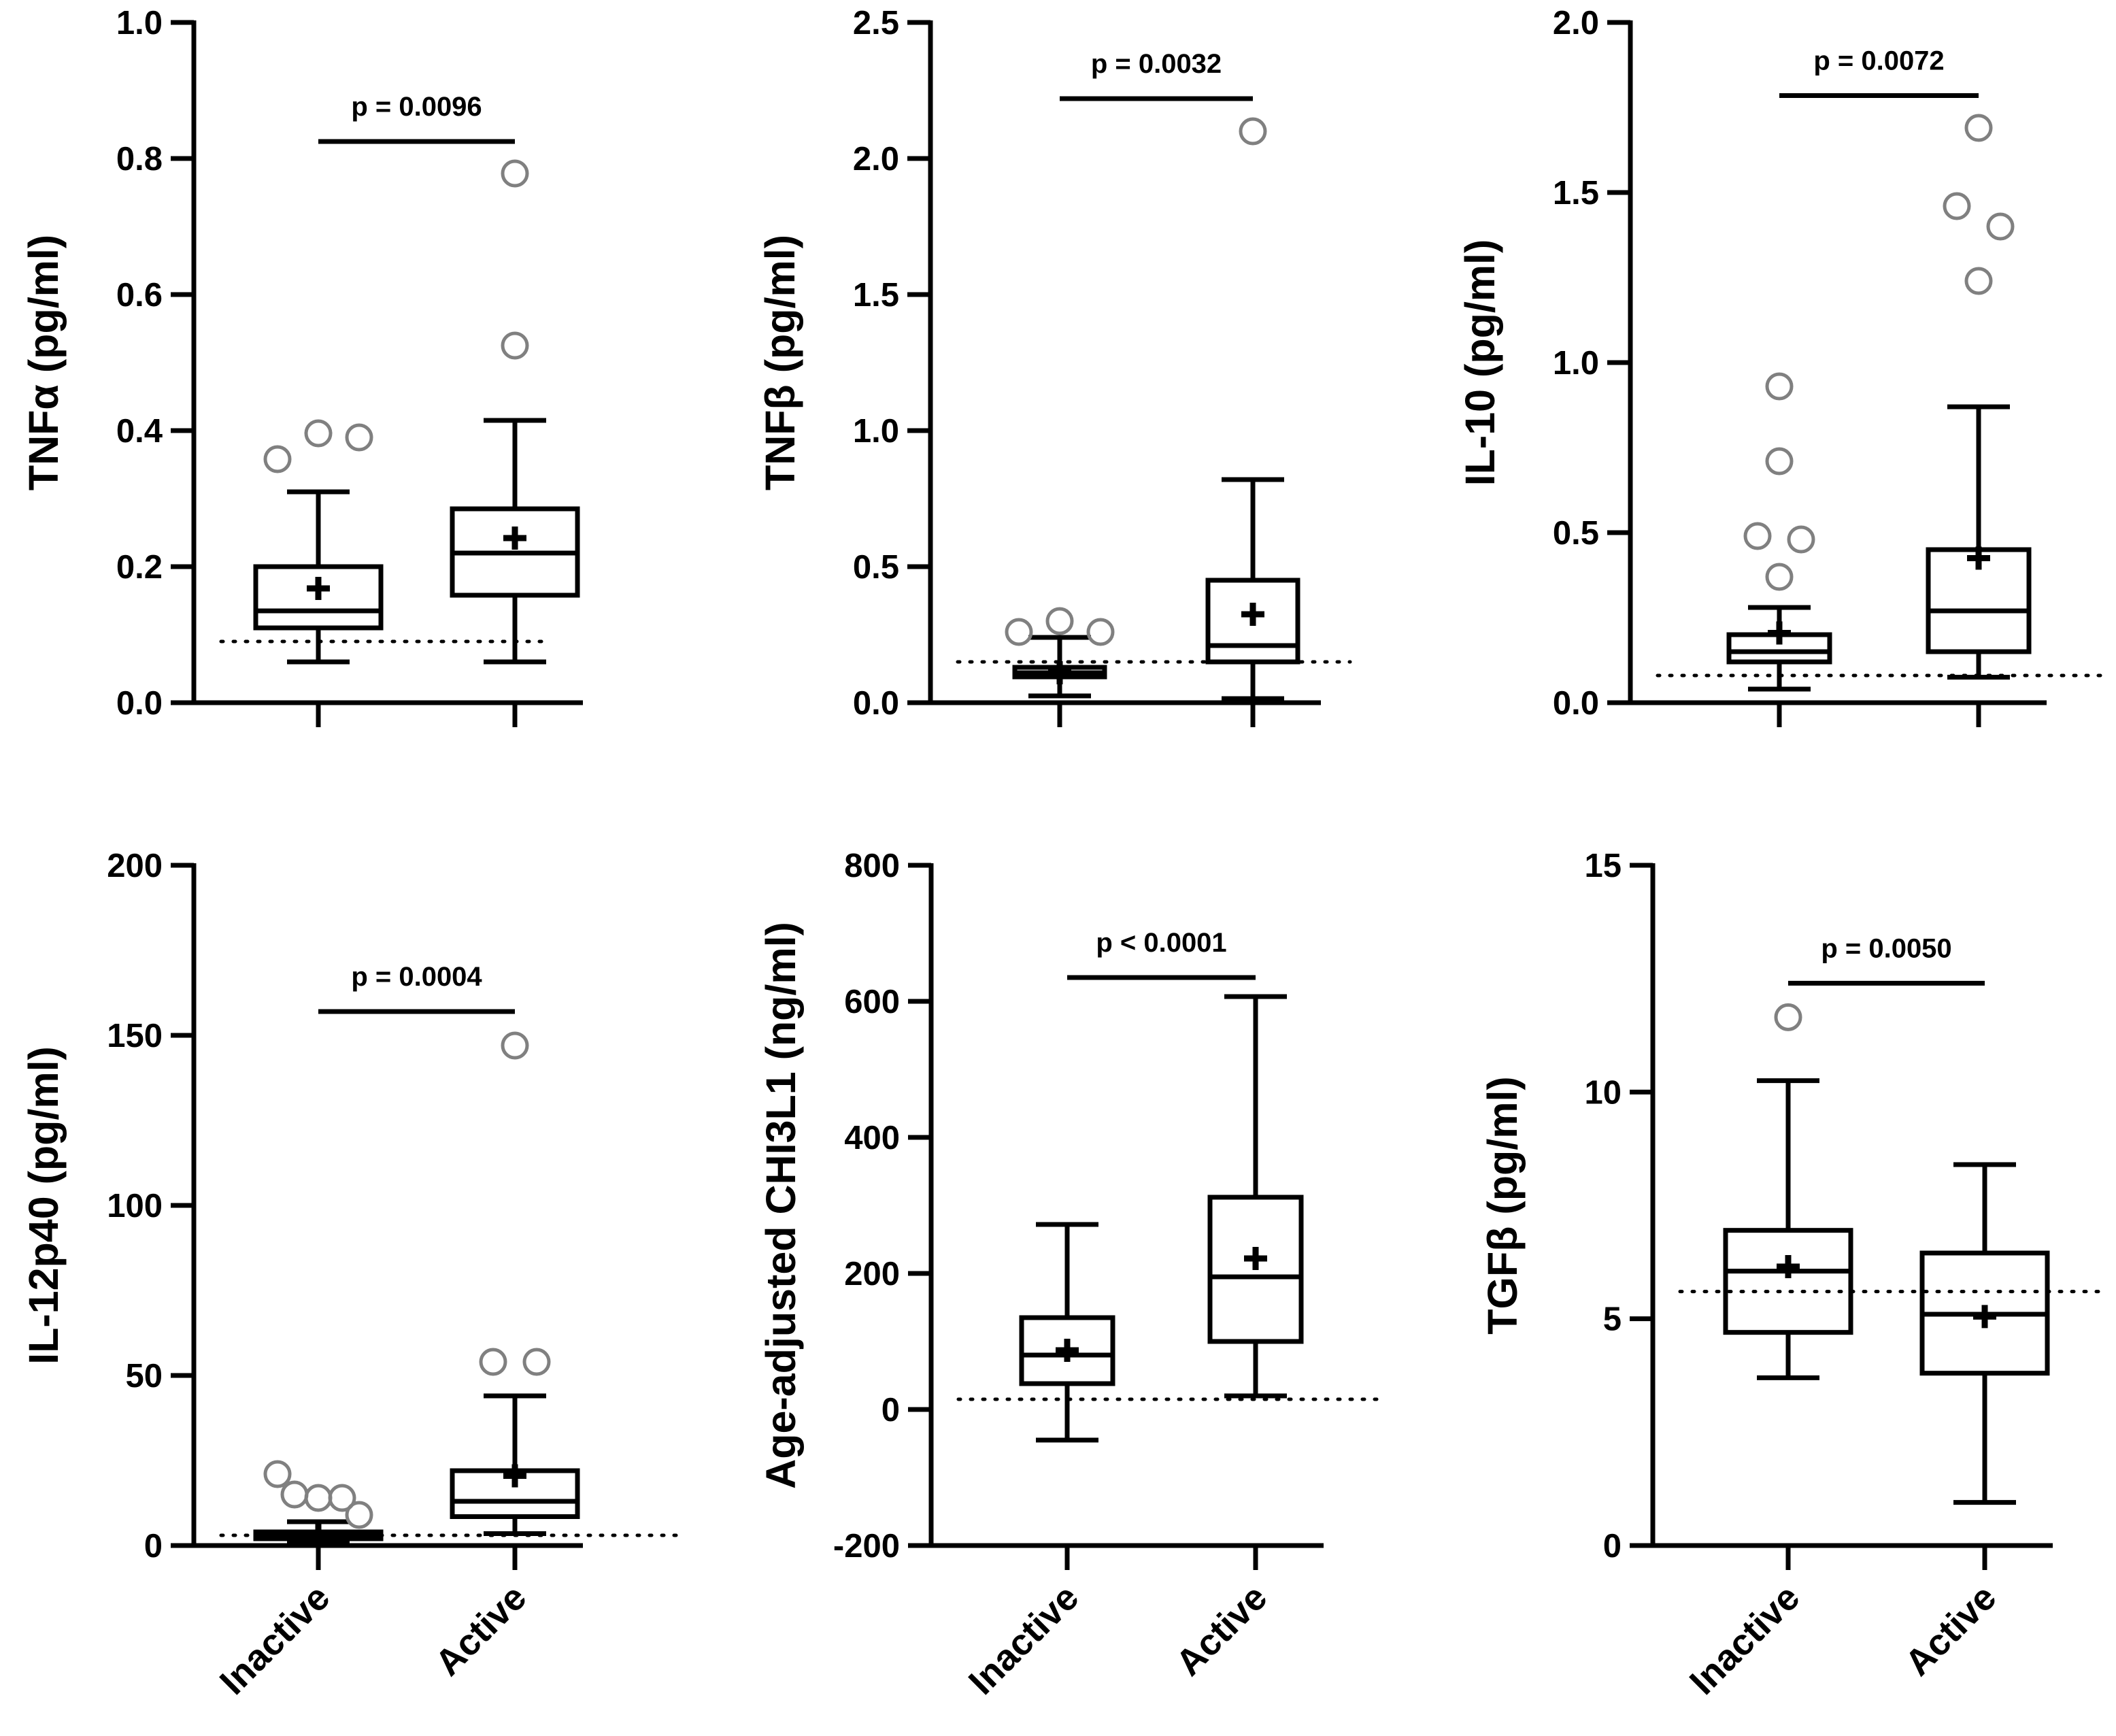  I want to click on y-tick-label: 150, so click(135, 1036).